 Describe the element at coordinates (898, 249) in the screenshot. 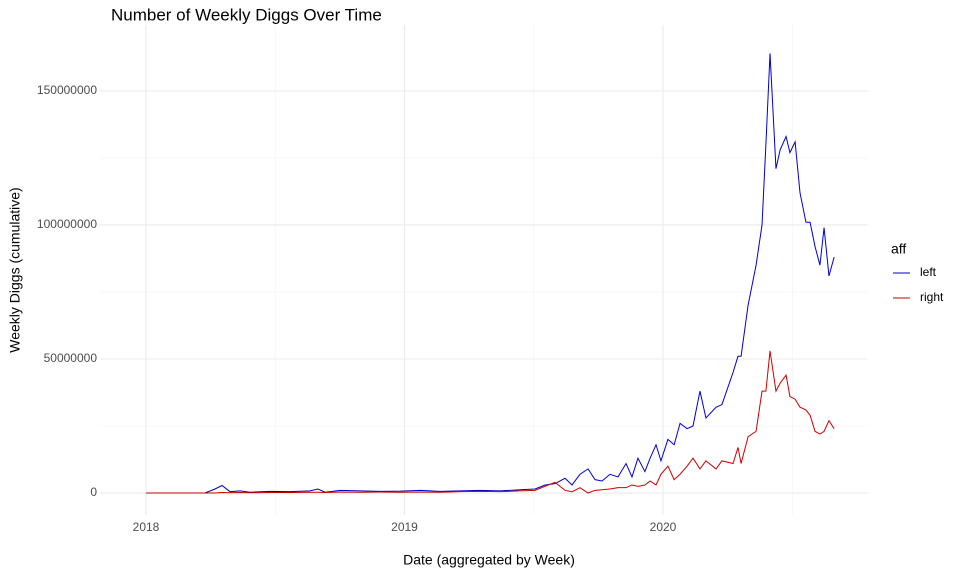

I see `legend-title: aff` at that location.